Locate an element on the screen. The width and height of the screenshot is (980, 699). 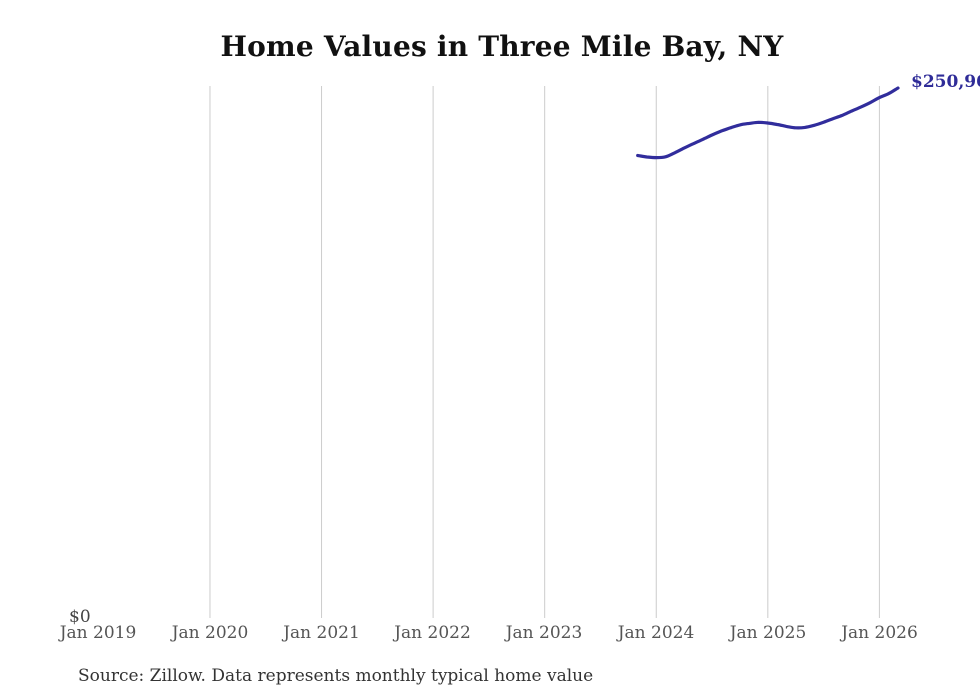
x-tick-jan-2020: Jan 2020 is located at coordinates (210, 633).